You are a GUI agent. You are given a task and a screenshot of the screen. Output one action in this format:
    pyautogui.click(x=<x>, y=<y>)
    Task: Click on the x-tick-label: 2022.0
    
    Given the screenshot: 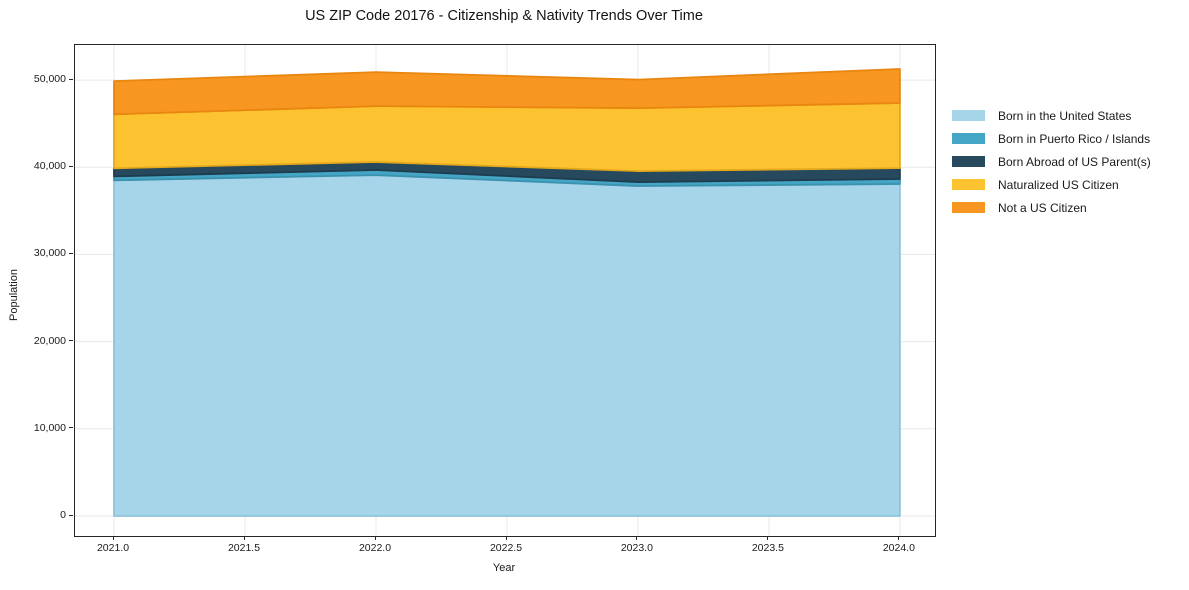 What is the action you would take?
    pyautogui.click(x=375, y=548)
    